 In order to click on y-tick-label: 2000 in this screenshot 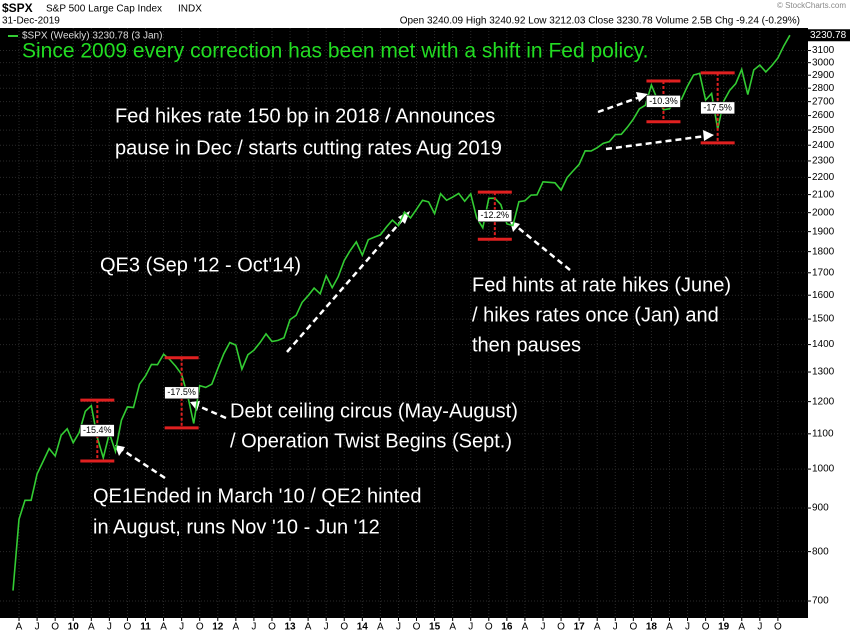, I will do `click(823, 212)`.